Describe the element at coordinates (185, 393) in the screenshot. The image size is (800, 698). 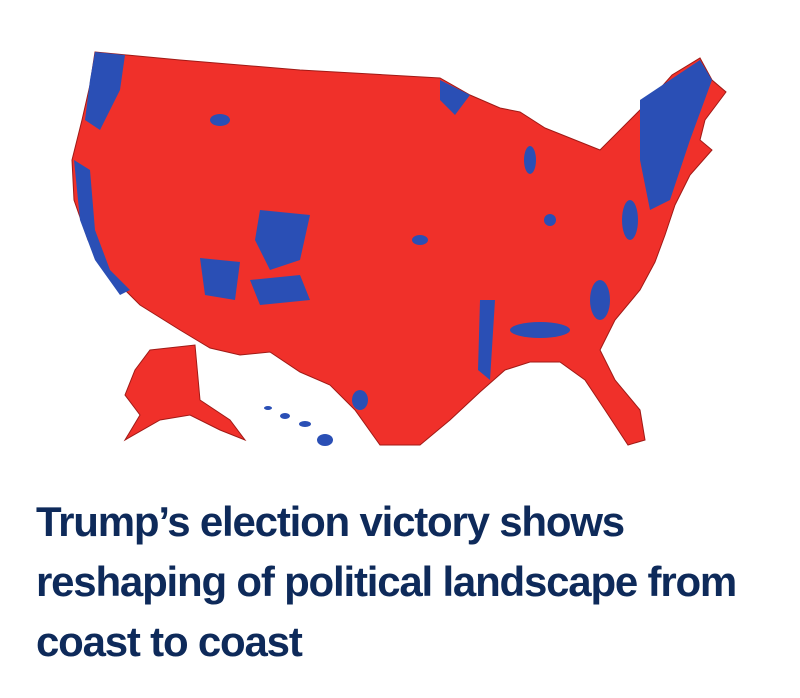
I see `alaska` at that location.